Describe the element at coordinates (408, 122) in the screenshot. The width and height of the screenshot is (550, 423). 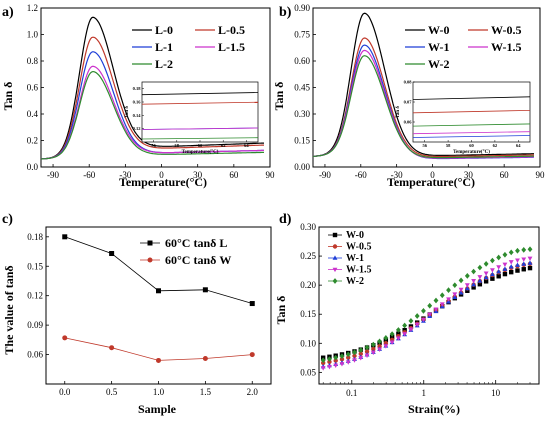
I see `inset-y-tick-label: 0.06` at that location.